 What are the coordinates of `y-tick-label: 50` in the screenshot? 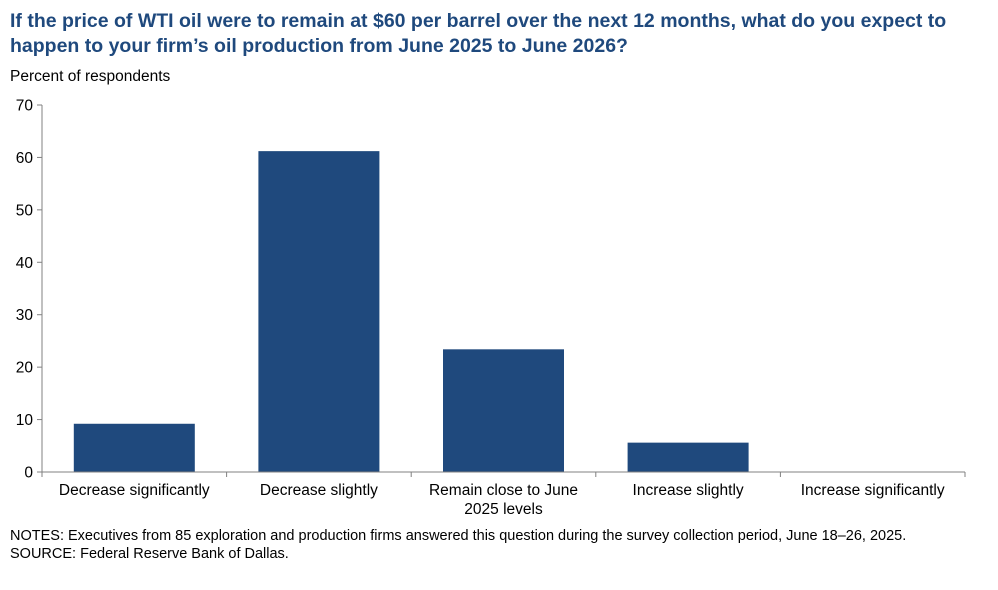 It's located at (25, 210).